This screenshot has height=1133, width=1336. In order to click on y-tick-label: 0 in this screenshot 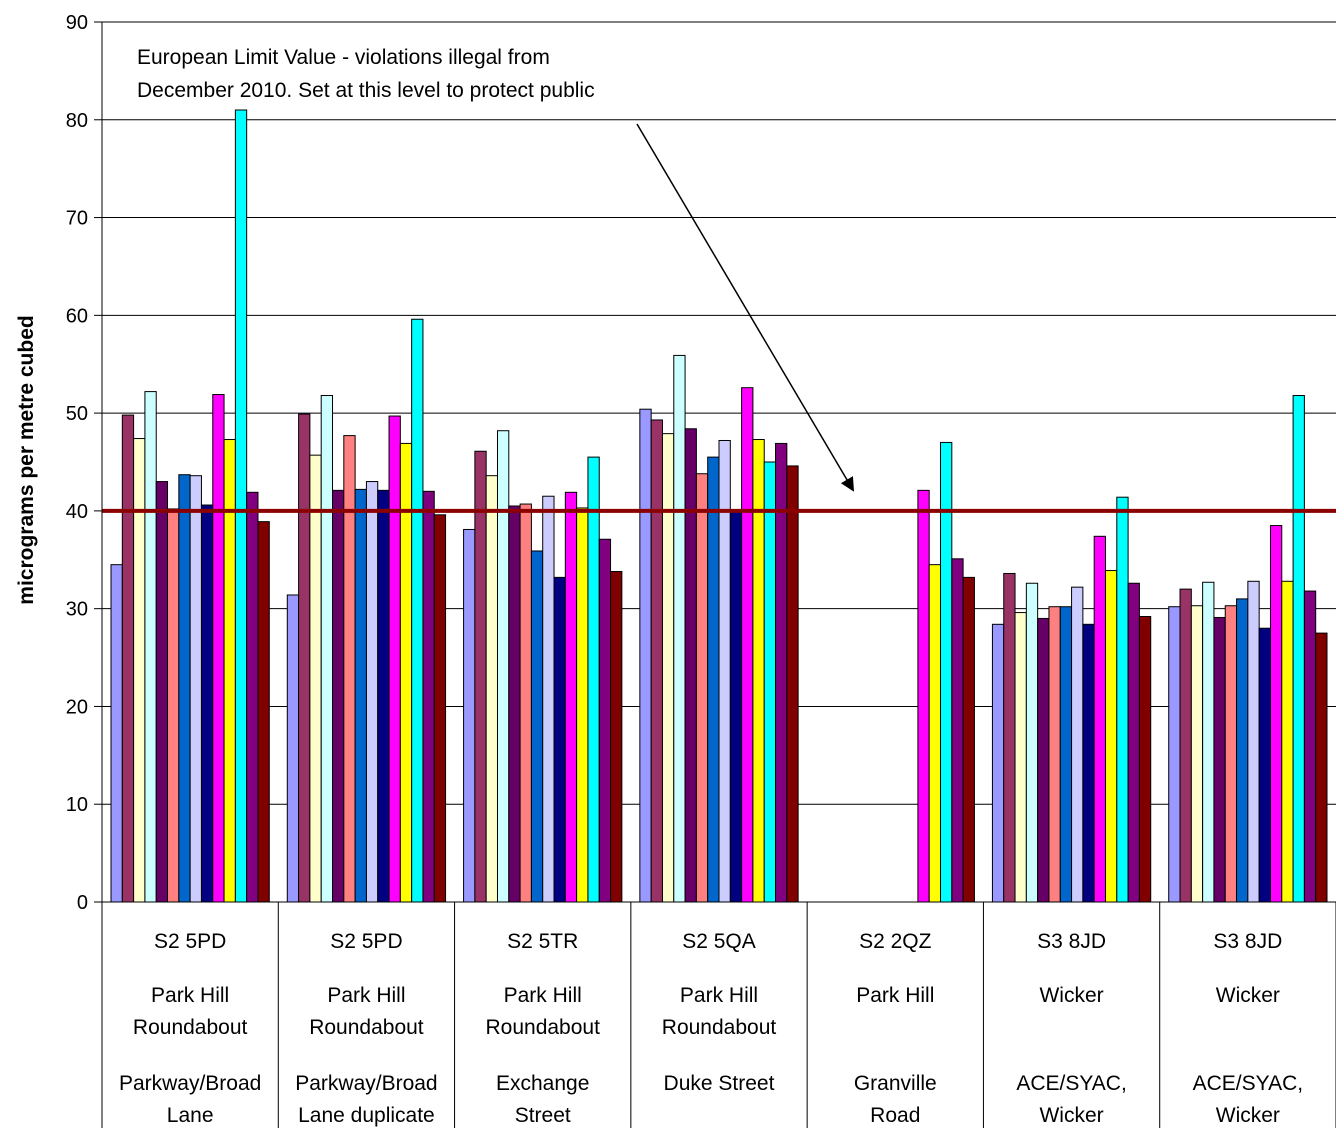, I will do `click(82, 903)`.